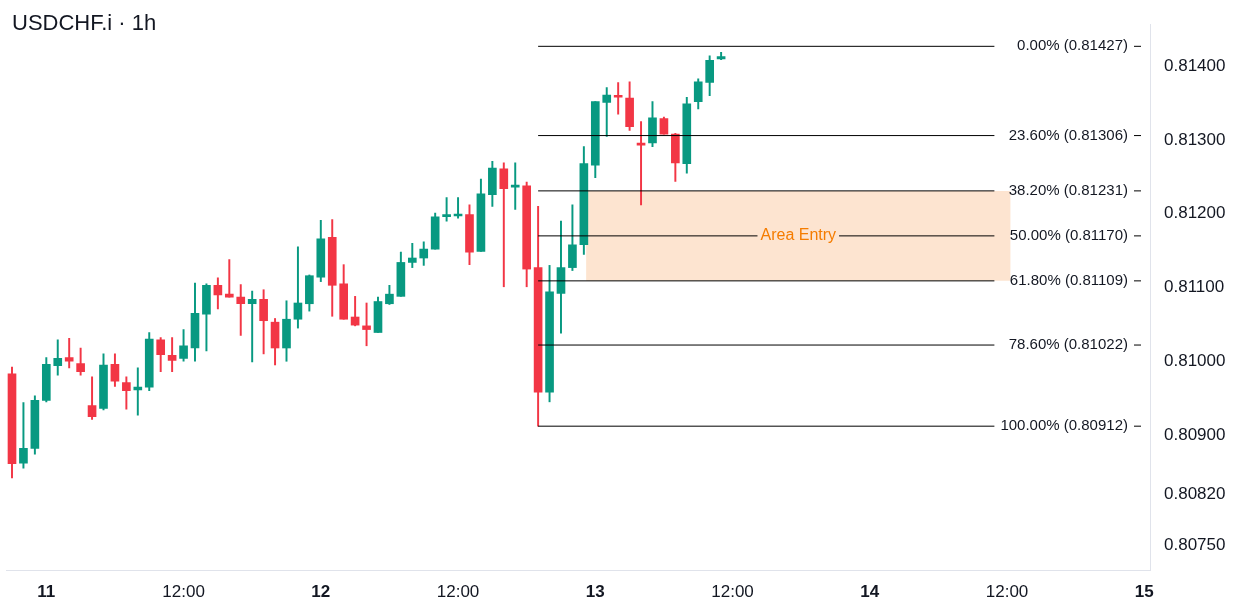 The height and width of the screenshot is (612, 1248). I want to click on y-tick-label: 0.81300, so click(1195, 139).